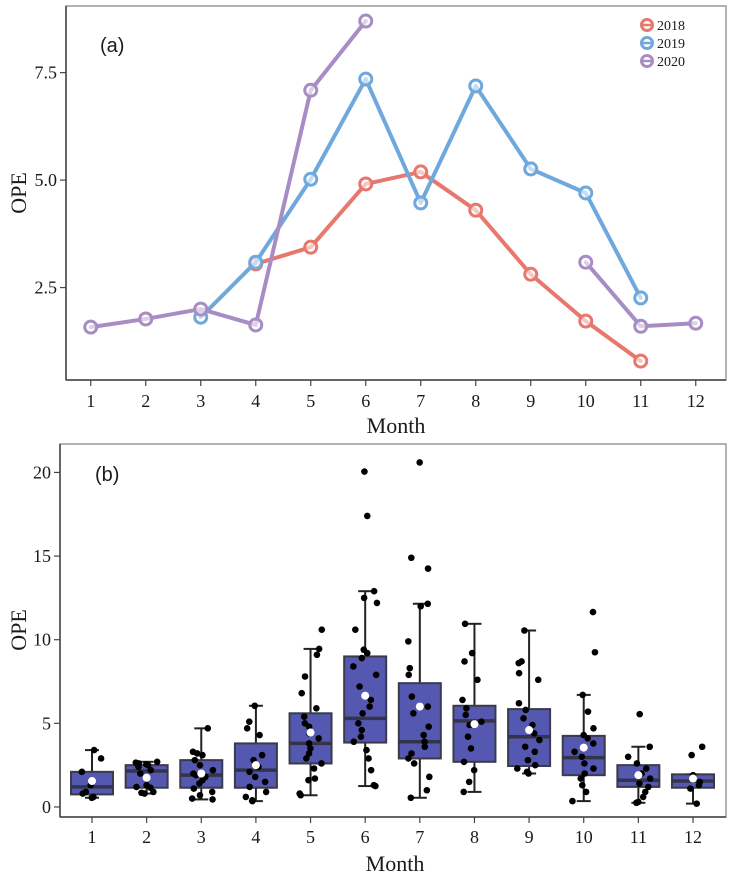 The image size is (732, 878). What do you see at coordinates (395, 395) in the screenshot?
I see `panel-a-x-ticks: 1 2 3 4 5 6 7 8 9 10 11 12` at bounding box center [395, 395].